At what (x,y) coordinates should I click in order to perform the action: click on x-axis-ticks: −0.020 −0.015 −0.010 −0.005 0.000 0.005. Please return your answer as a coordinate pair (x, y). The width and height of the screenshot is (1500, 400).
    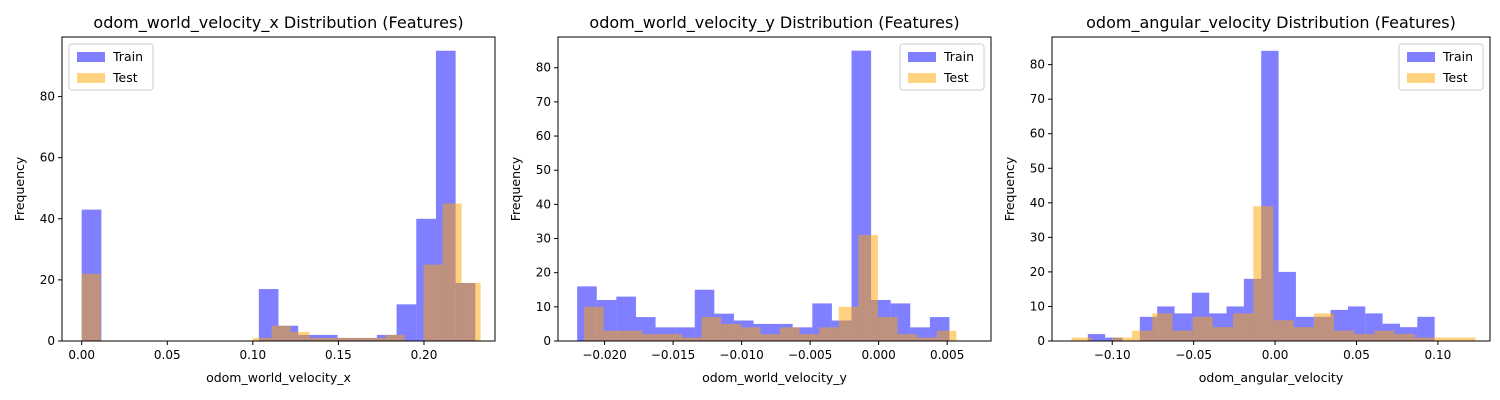
    Looking at the image, I should click on (773, 351).